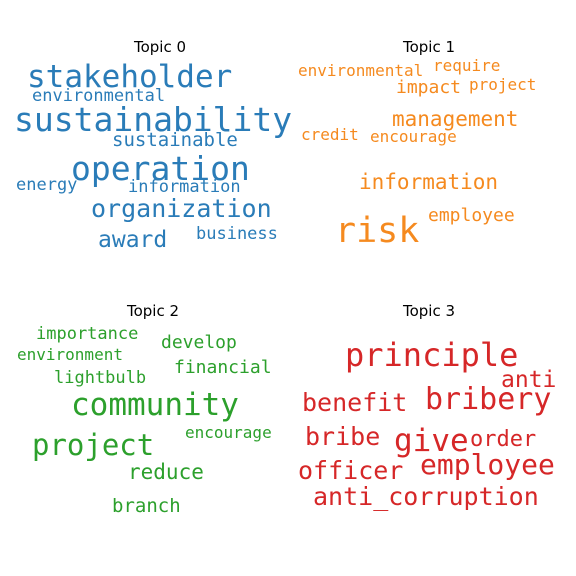 The height and width of the screenshot is (576, 576). Describe the element at coordinates (355, 402) in the screenshot. I see `word-benefit: benefit` at that location.